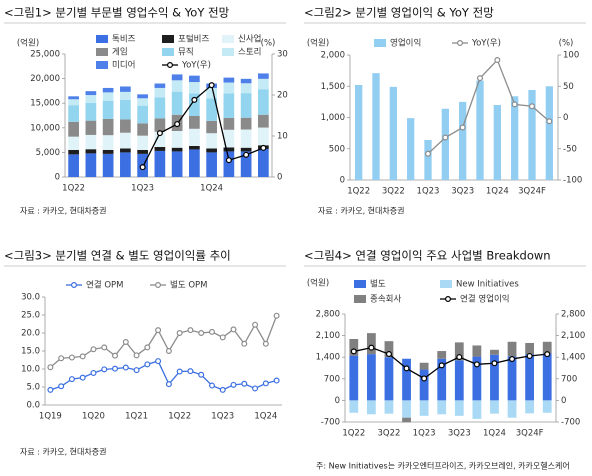 Image resolution: width=592 pixels, height=476 pixels. What do you see at coordinates (30, 334) in the screenshot?
I see `y-tick-label: 20.0` at bounding box center [30, 334].